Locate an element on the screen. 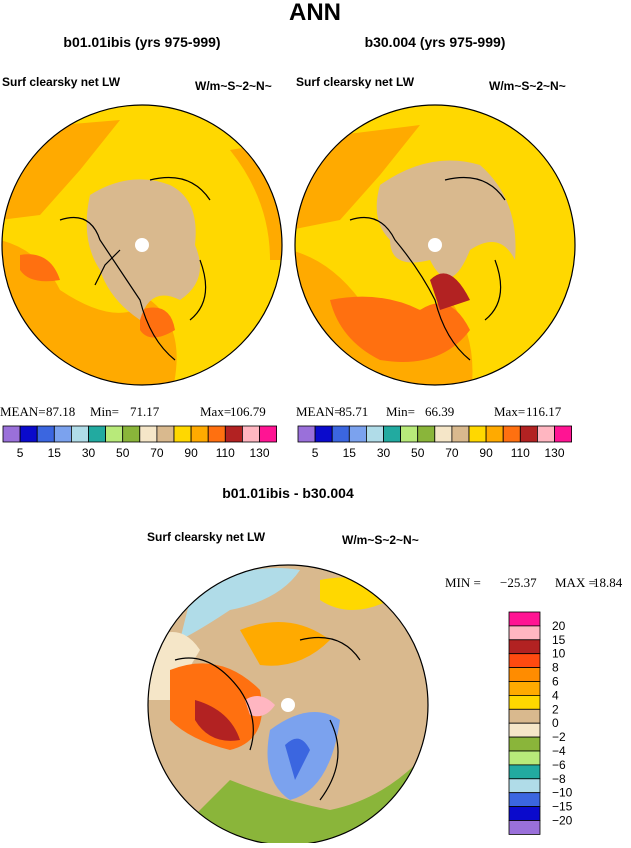 This screenshot has height=848, width=631. stat-value: 18.84 is located at coordinates (608, 582).